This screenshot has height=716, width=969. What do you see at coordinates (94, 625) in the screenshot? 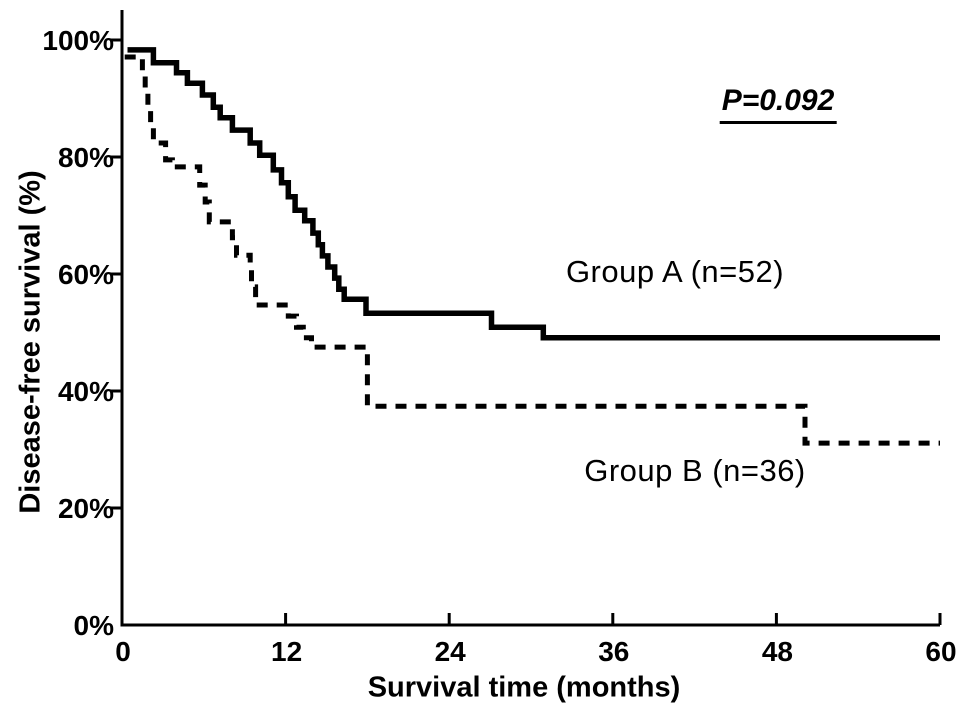
I see `y-tick-label: 0%` at bounding box center [94, 625].